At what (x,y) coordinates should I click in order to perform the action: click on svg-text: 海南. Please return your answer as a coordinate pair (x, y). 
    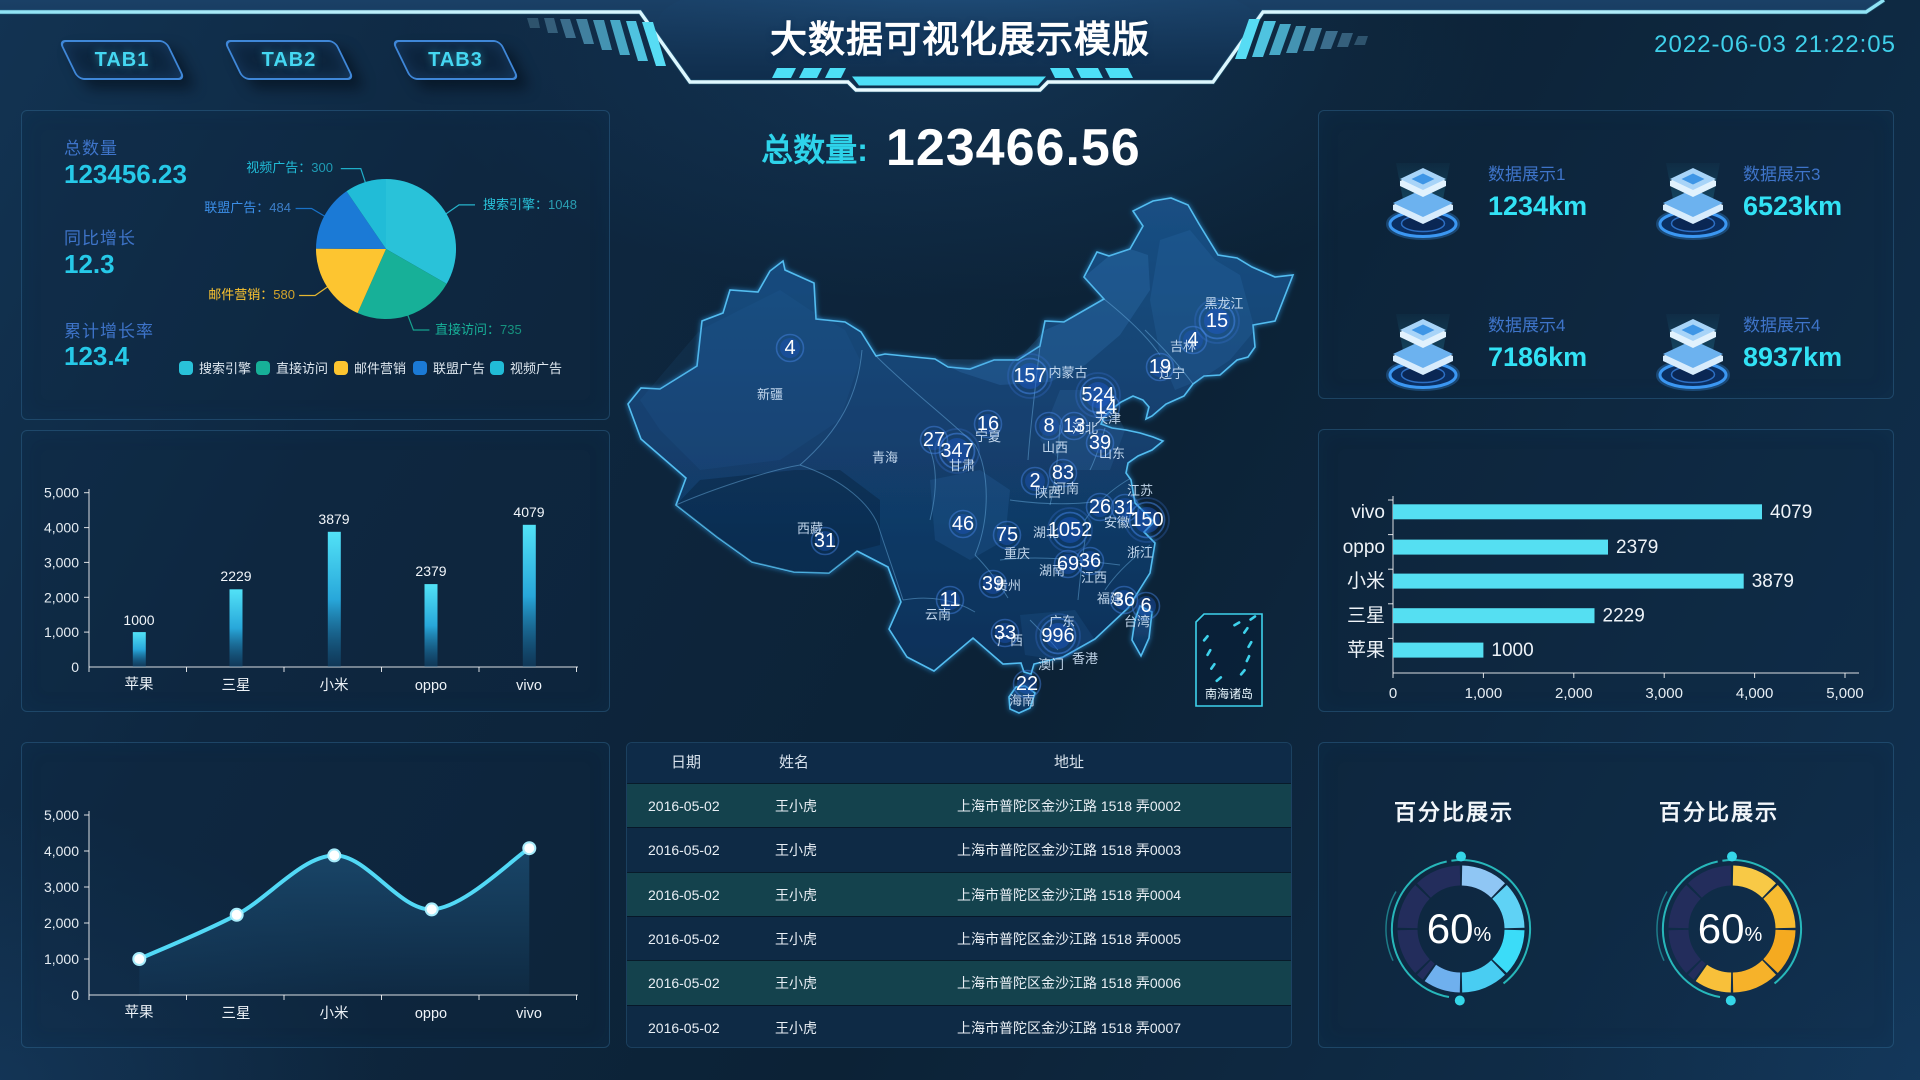
    Looking at the image, I should click on (1022, 700).